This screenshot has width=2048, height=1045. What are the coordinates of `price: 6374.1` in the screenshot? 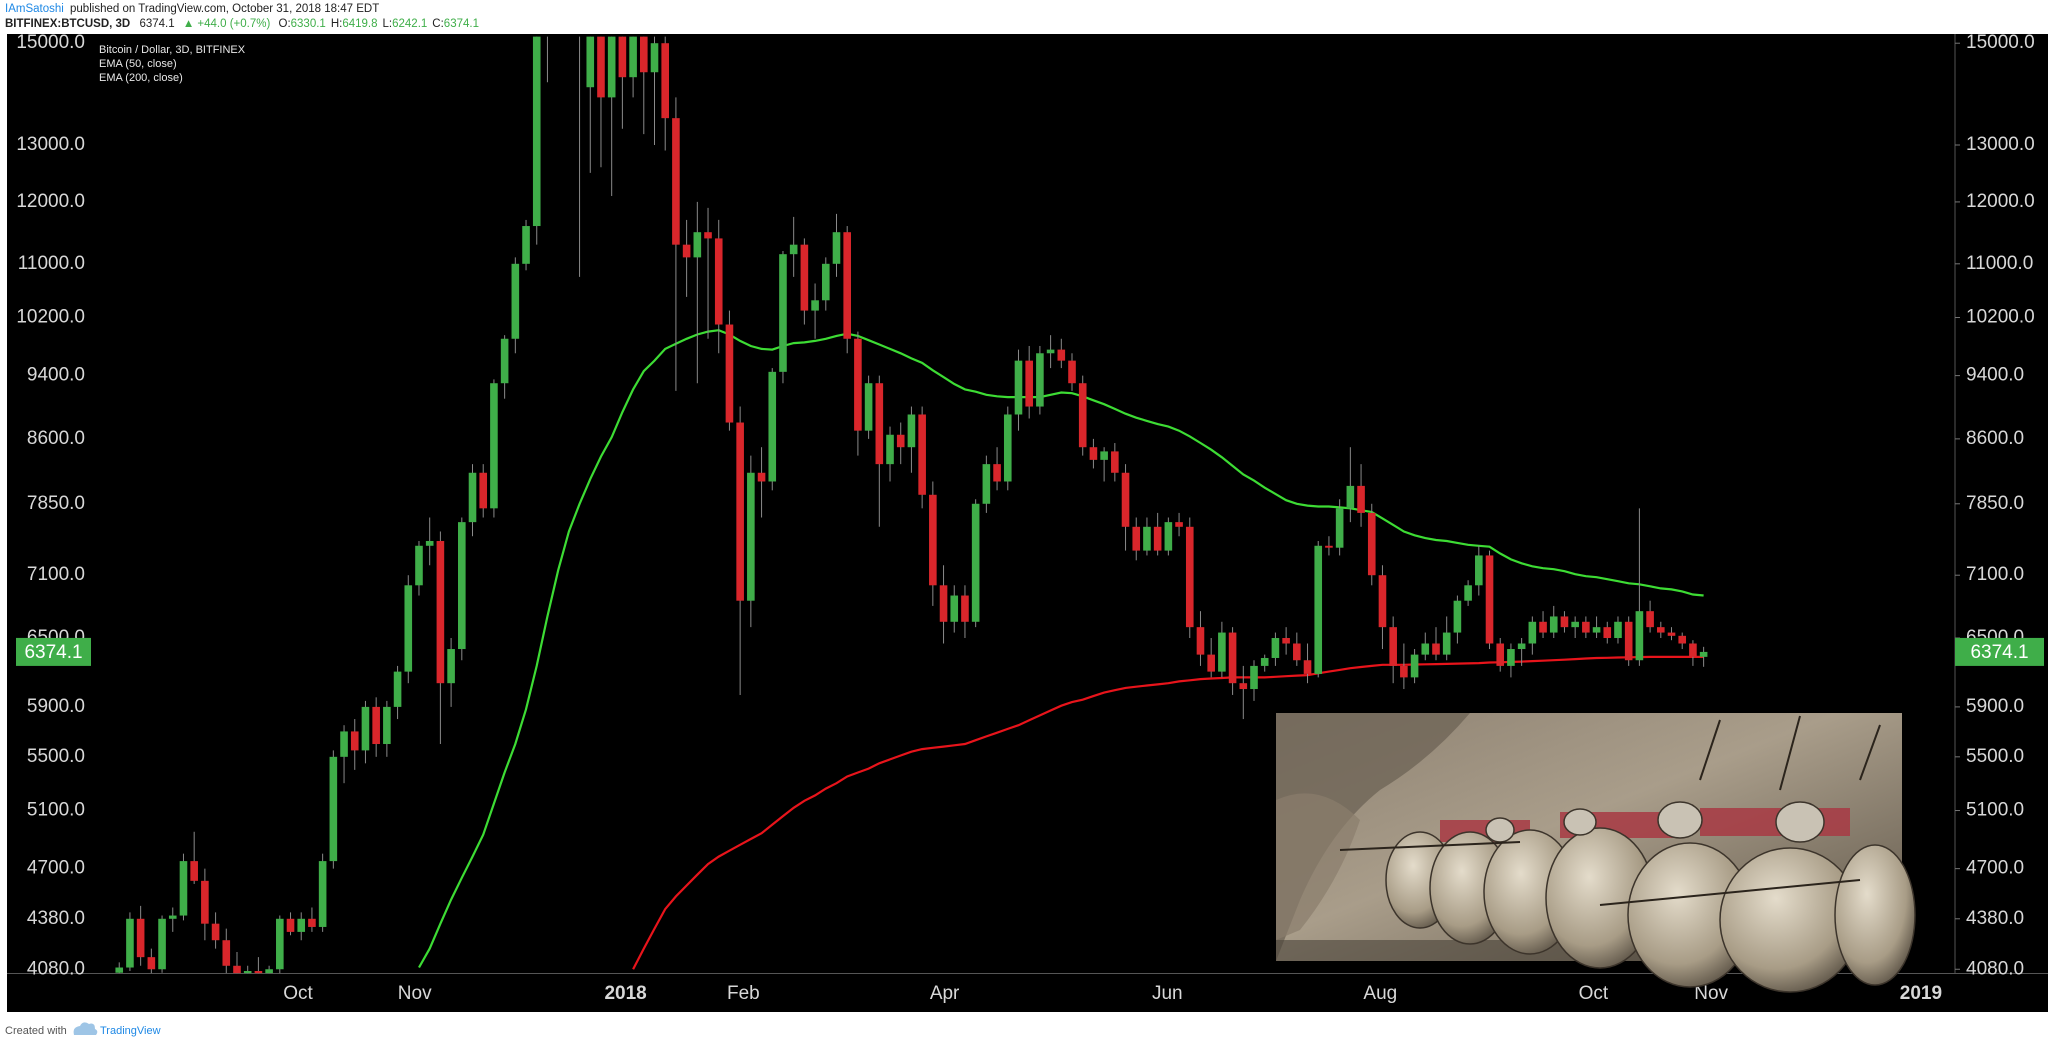 It's located at (156, 24).